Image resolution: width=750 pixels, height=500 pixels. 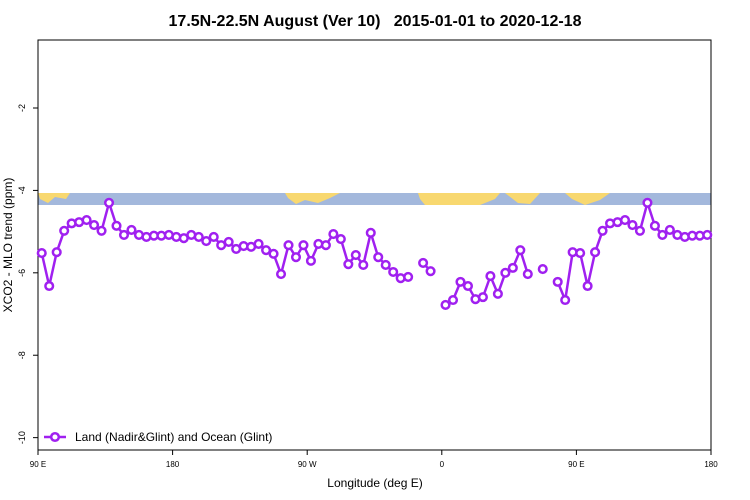 I want to click on legend: Land (Nadir&Glint) and Ocean (Glint), so click(x=158, y=437).